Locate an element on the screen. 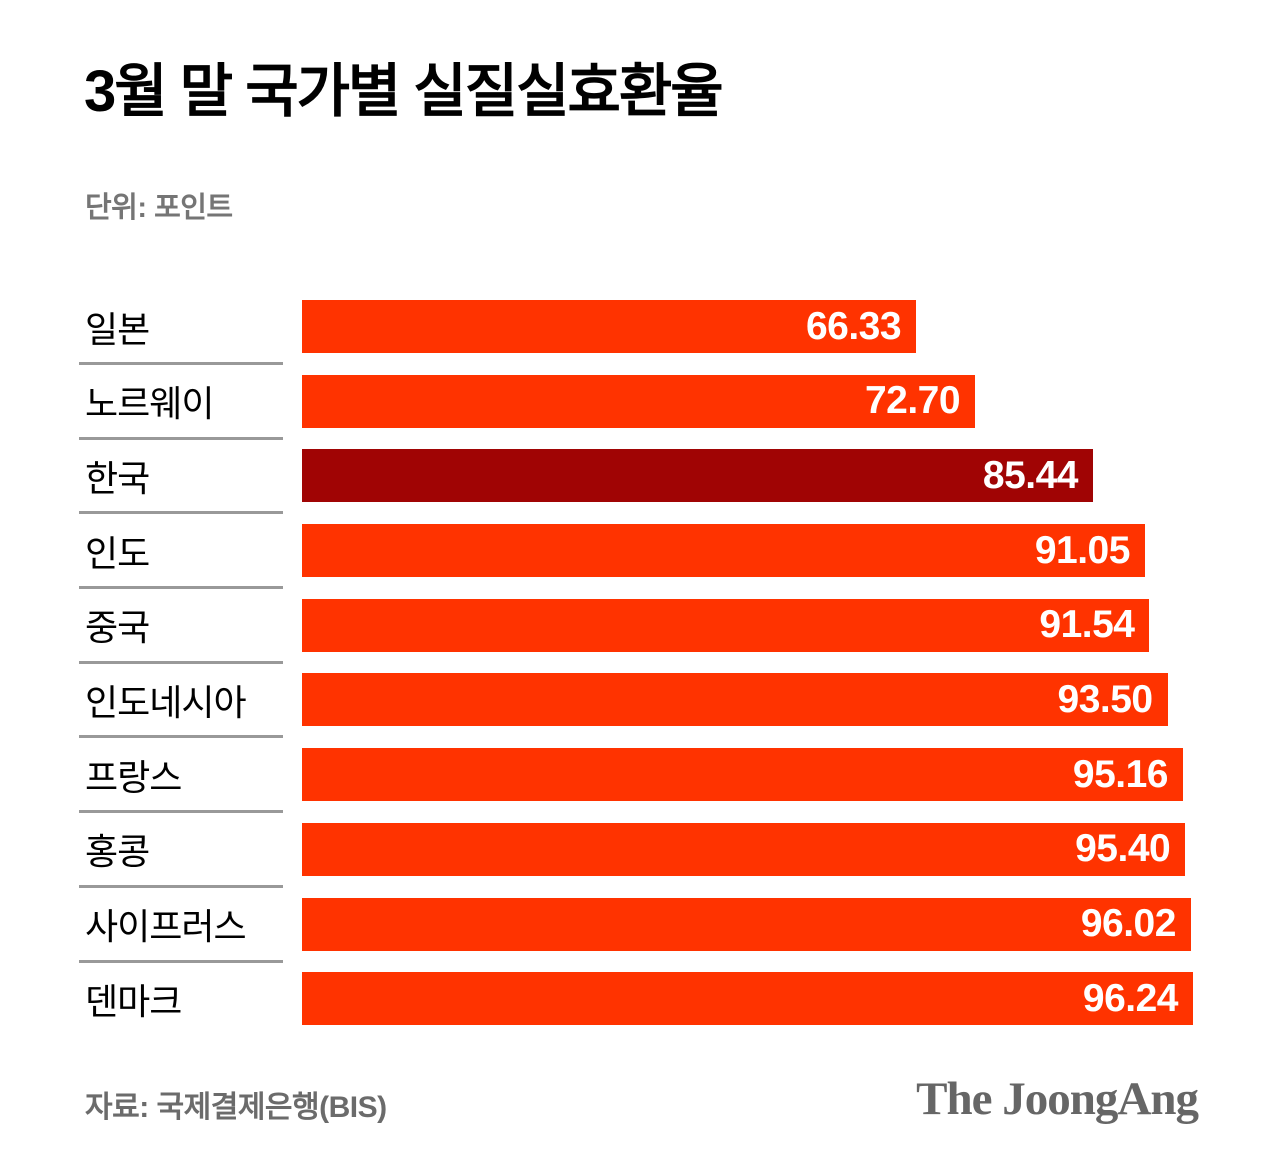 The width and height of the screenshot is (1280, 1176). chart-row: 프랑스 95.16 is located at coordinates (639, 785).